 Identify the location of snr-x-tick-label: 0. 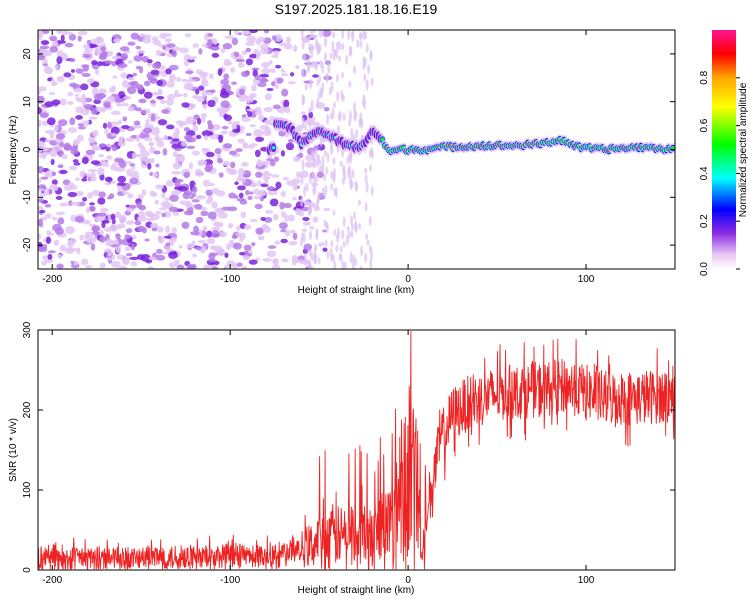
(408, 580).